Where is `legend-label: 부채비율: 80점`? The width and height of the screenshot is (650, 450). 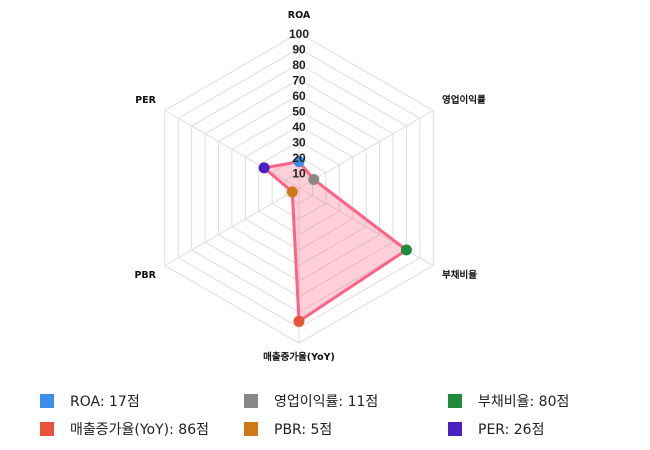 legend-label: 부채비율: 80점 is located at coordinates (524, 402).